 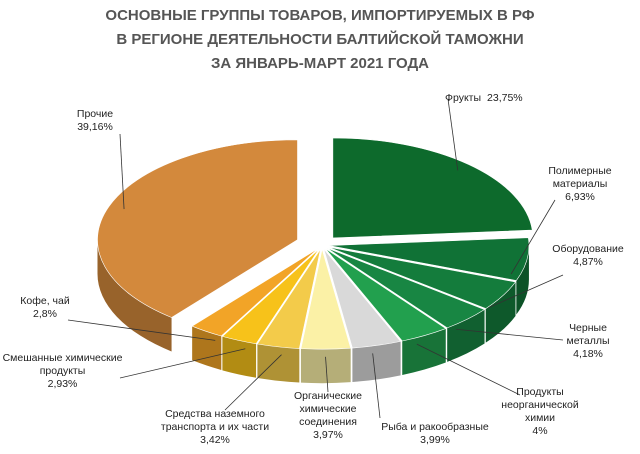 What do you see at coordinates (95, 127) in the screenshot?
I see `value-label: 39,16%` at bounding box center [95, 127].